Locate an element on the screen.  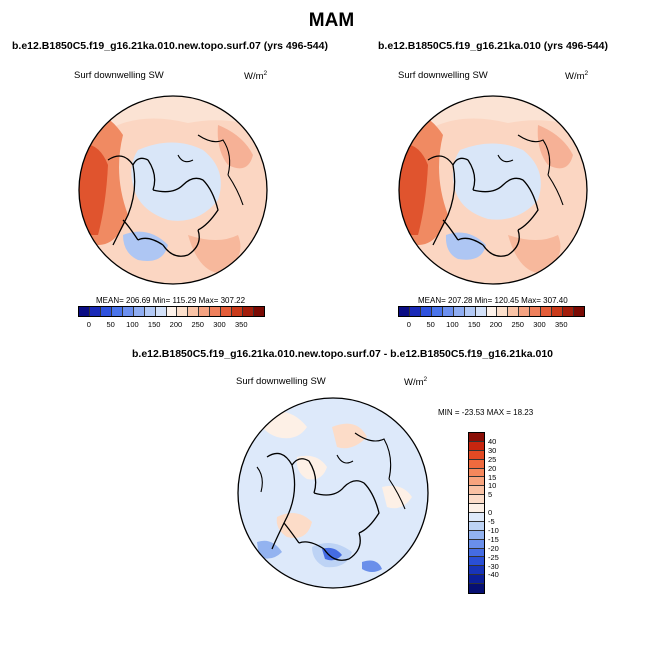
colorbar-bottom is located at coordinates (476, 513).